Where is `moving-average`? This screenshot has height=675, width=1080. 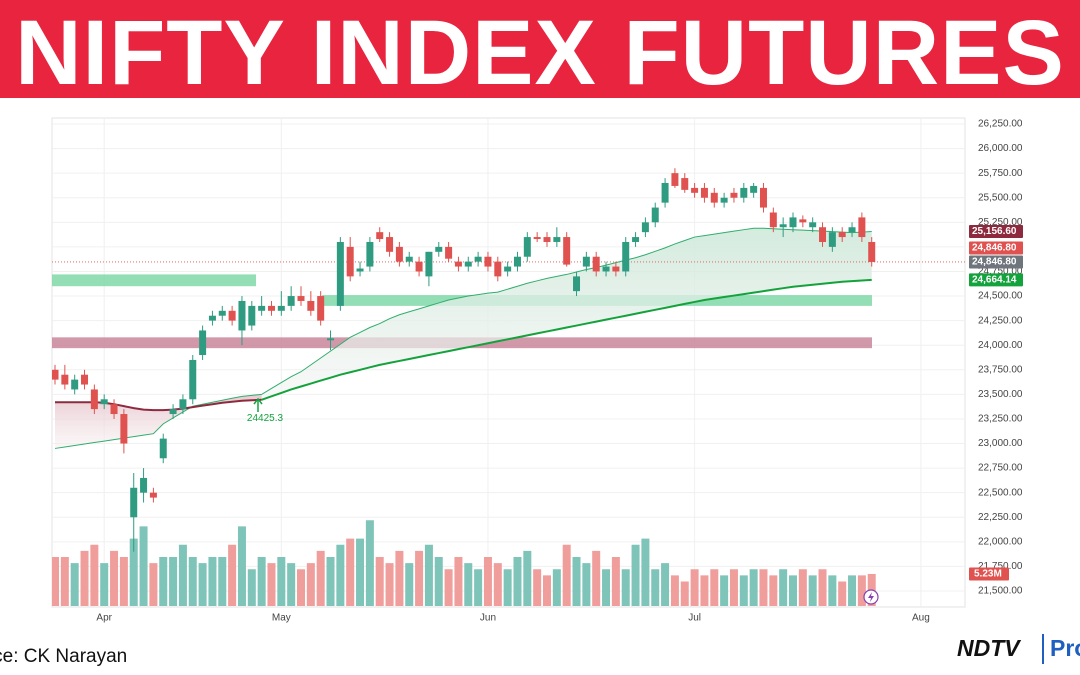
moving-average is located at coordinates (566, 339).